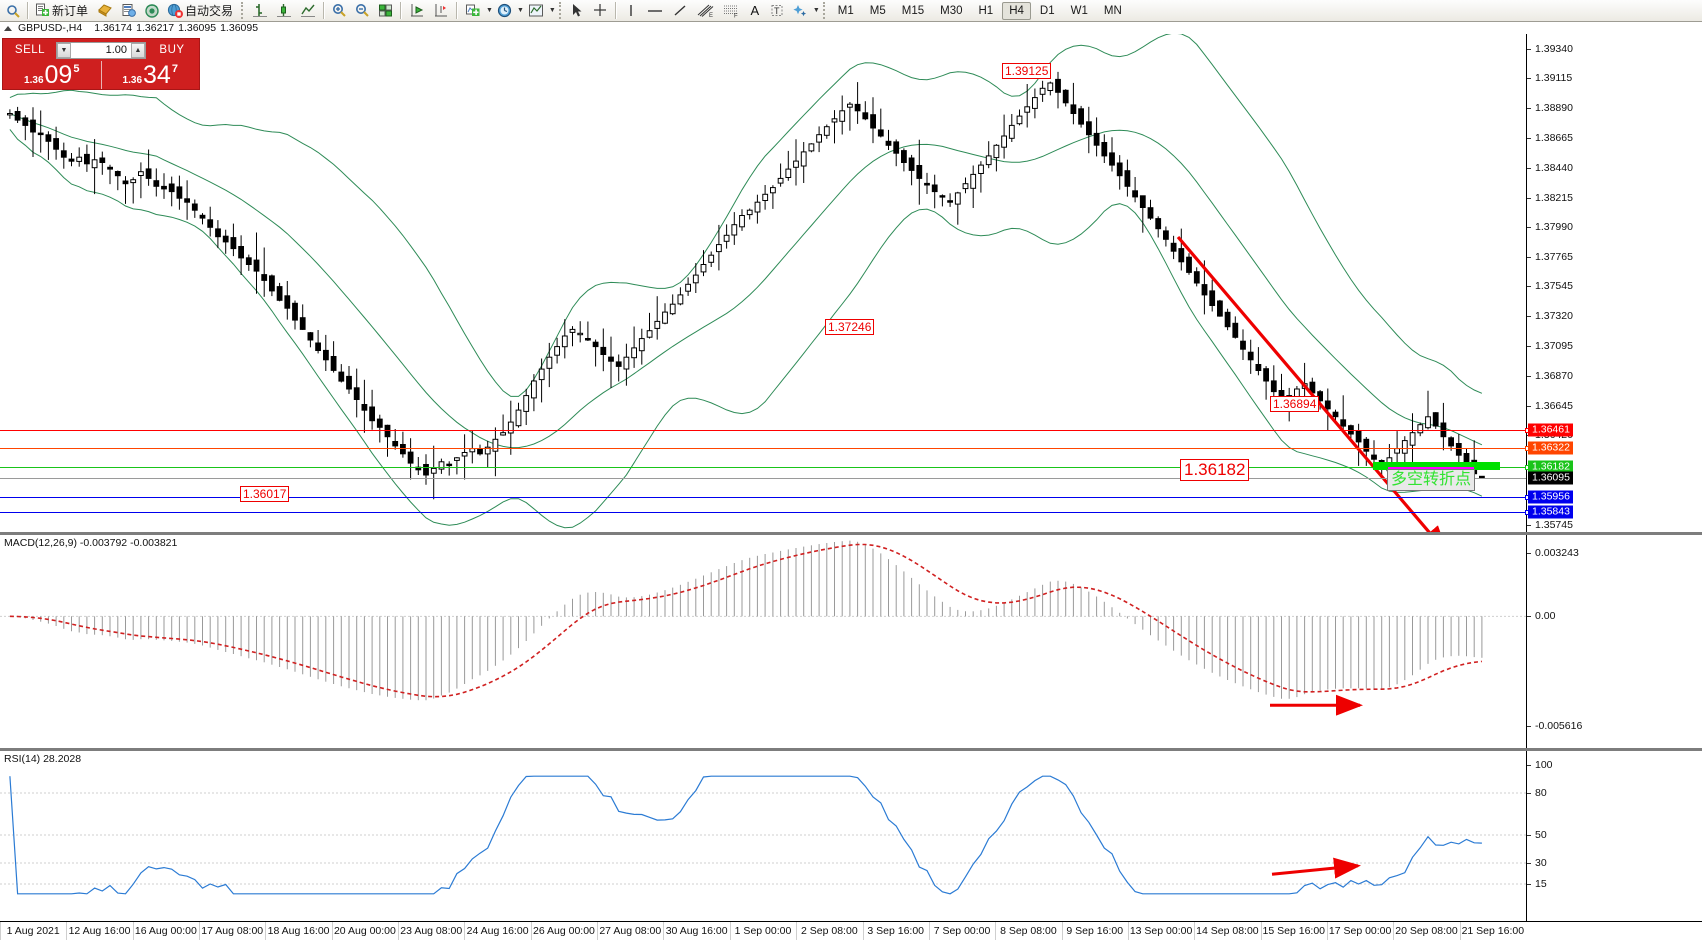  What do you see at coordinates (239, 28) in the screenshot?
I see `ohlc-close: 1.36095` at bounding box center [239, 28].